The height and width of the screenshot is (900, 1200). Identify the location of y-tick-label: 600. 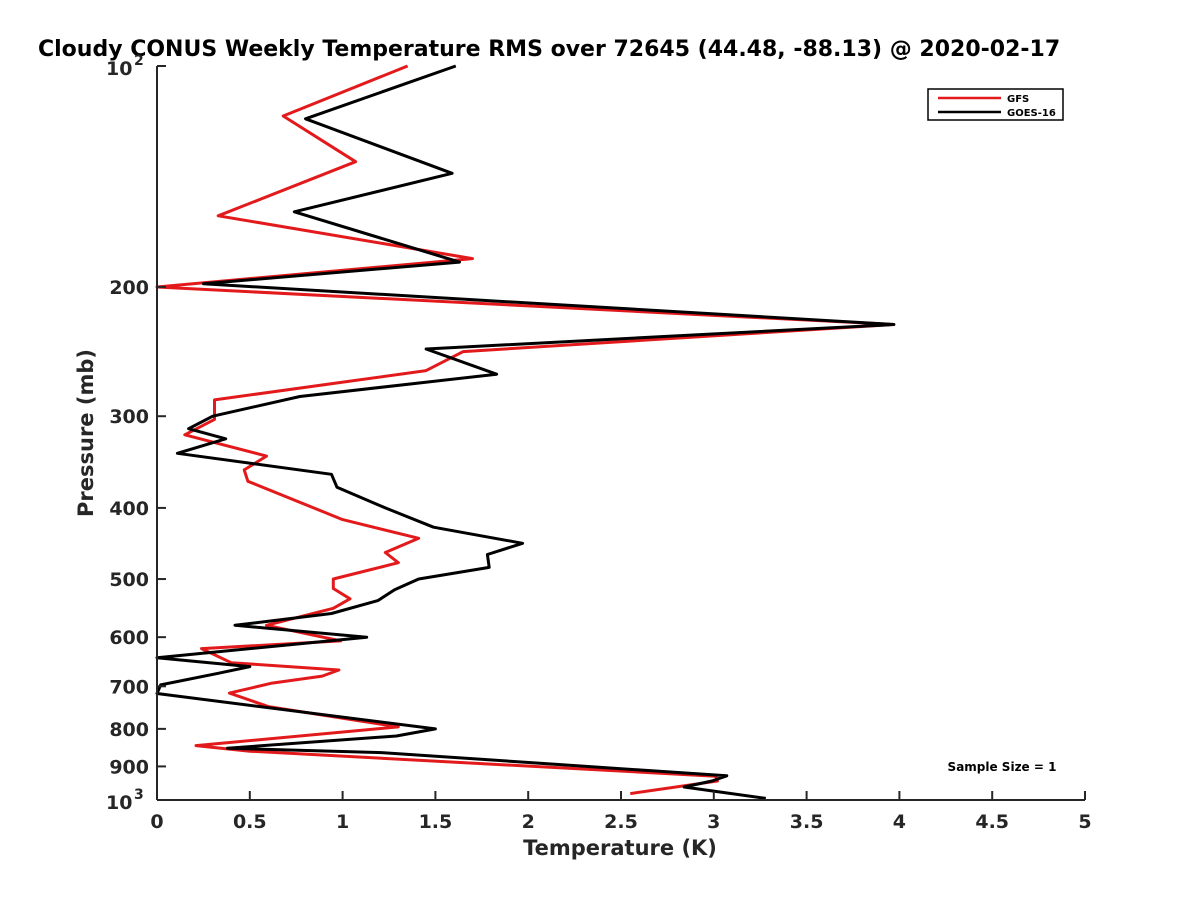
(129, 638).